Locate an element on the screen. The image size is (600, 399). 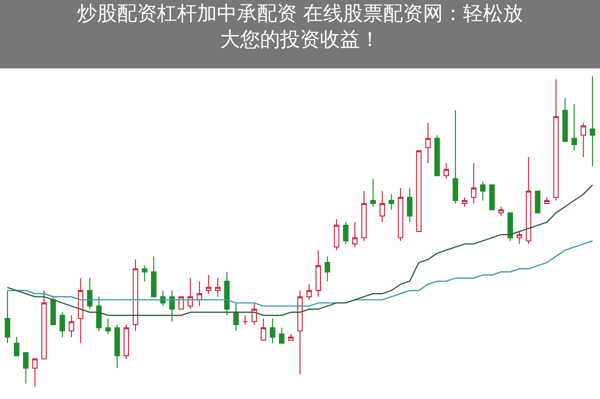
chart-title: 炒股配资杠杆加中承配资 在线股票配资网：轻松放大您的投资收益！ is located at coordinates (300, 26).